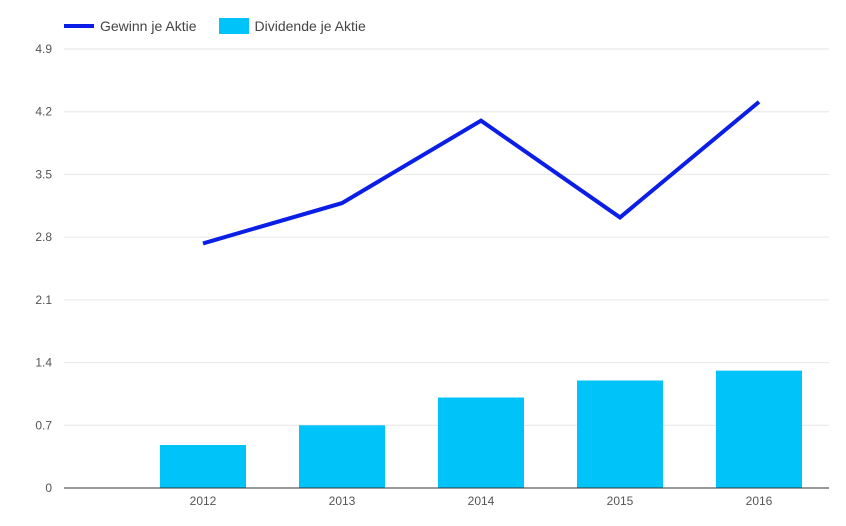 The image size is (846, 526). What do you see at coordinates (203, 501) in the screenshot?
I see `x-tick-label: 2012` at bounding box center [203, 501].